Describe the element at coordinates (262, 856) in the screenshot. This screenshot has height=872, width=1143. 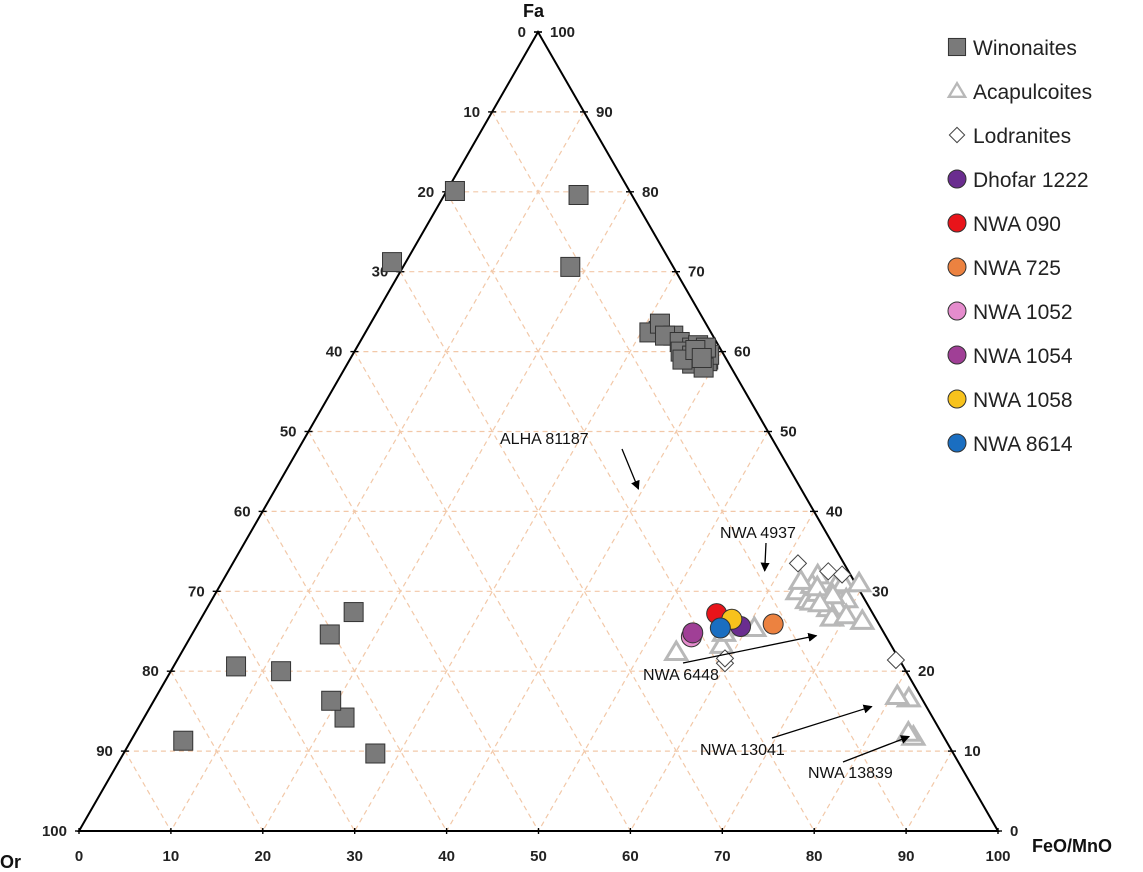
I see `tick-label-bottom: 20` at that location.